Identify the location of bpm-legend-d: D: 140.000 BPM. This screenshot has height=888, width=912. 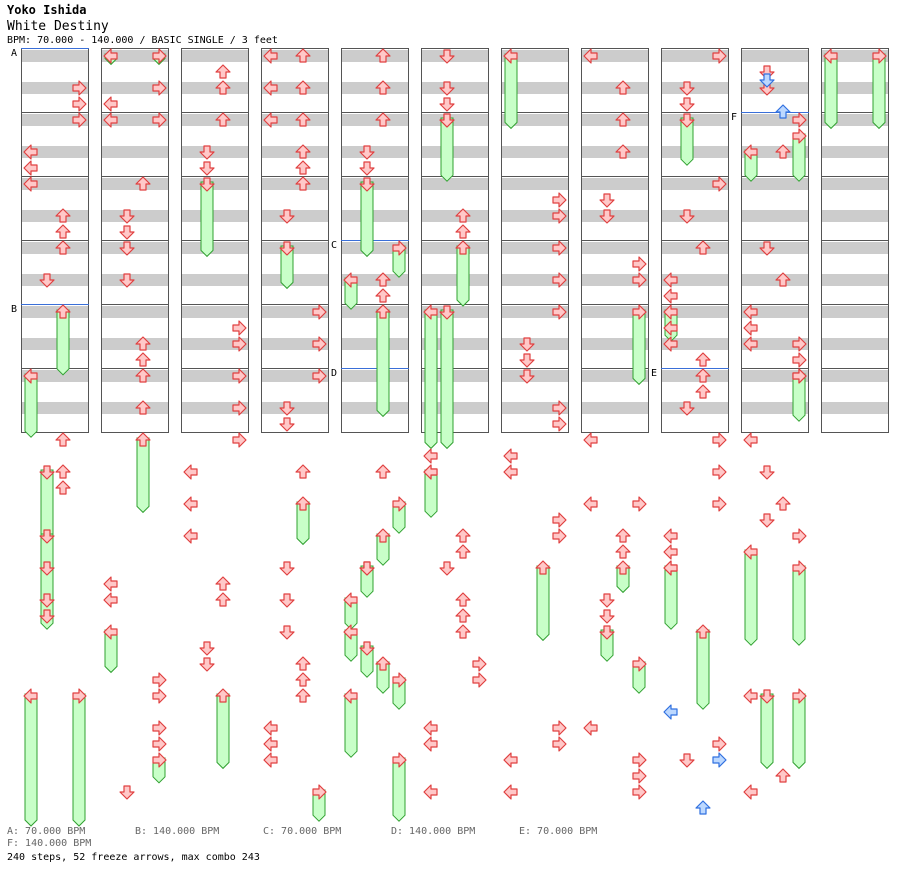
(433, 831).